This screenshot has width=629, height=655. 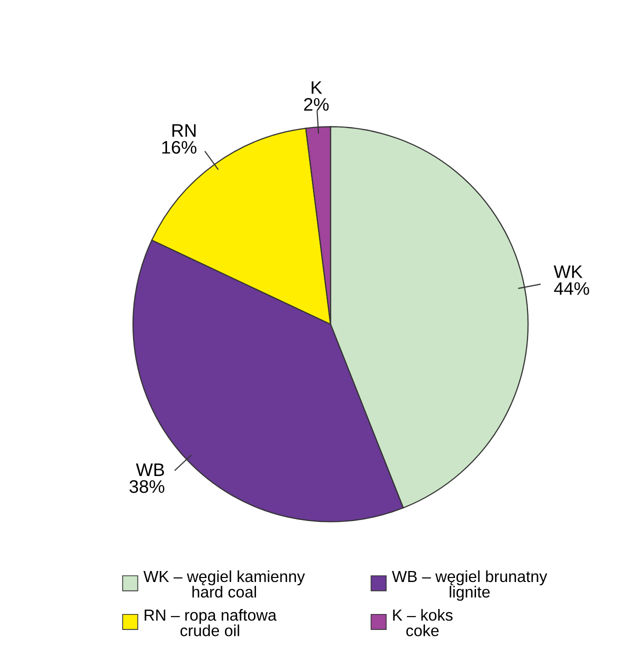 What do you see at coordinates (423, 622) in the screenshot?
I see `text: K – koks coke` at bounding box center [423, 622].